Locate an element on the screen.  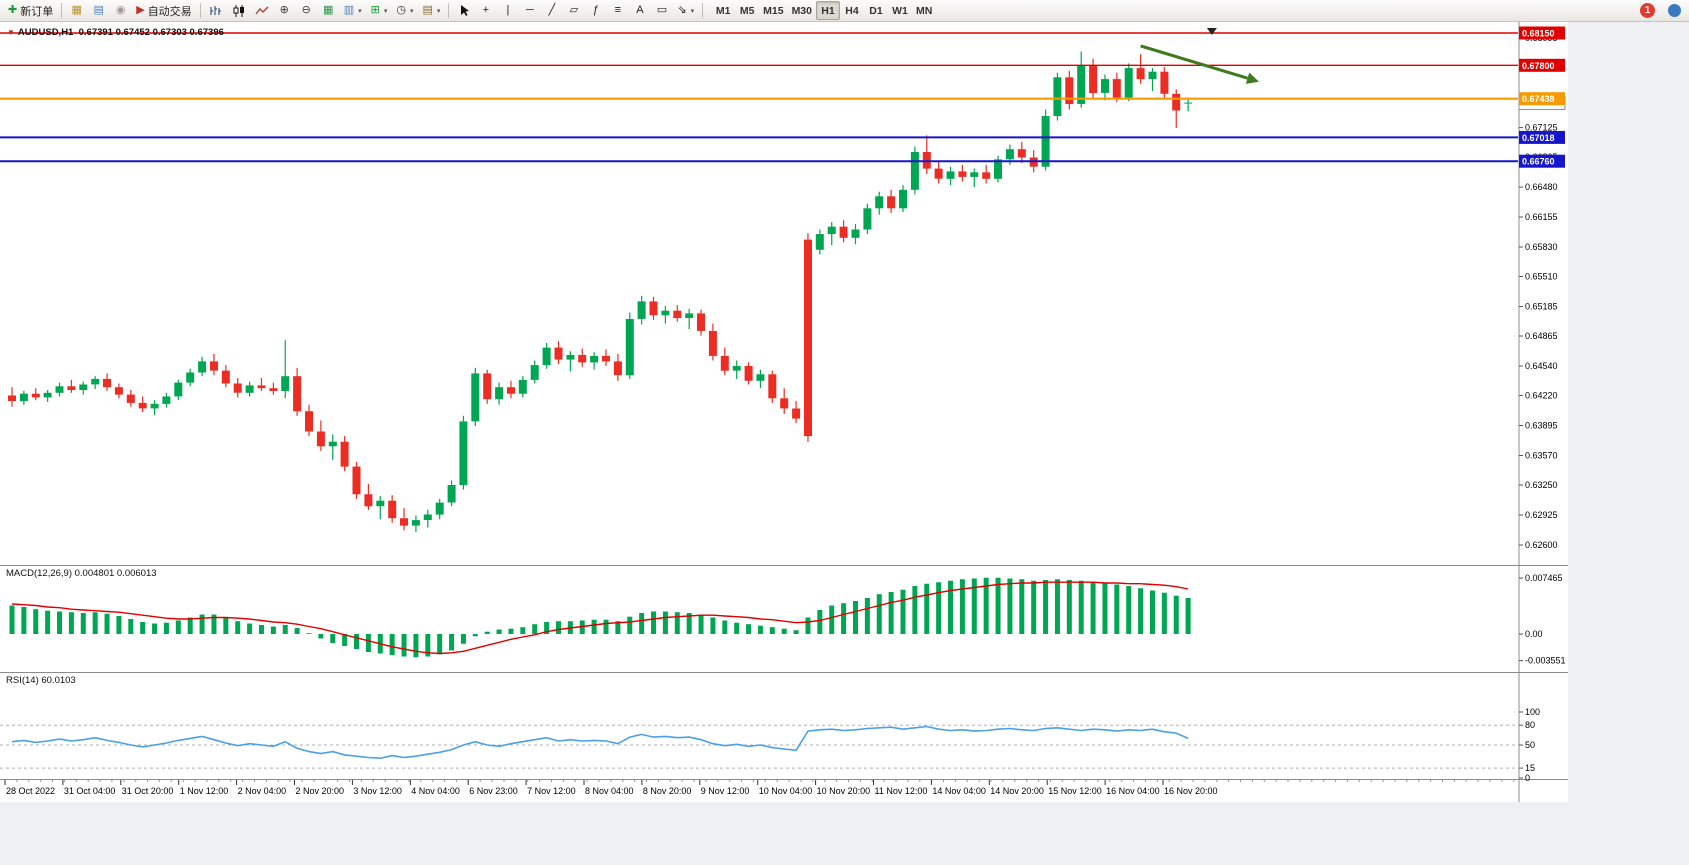
chart-window-icon: ▼ is located at coordinates (11, 32).